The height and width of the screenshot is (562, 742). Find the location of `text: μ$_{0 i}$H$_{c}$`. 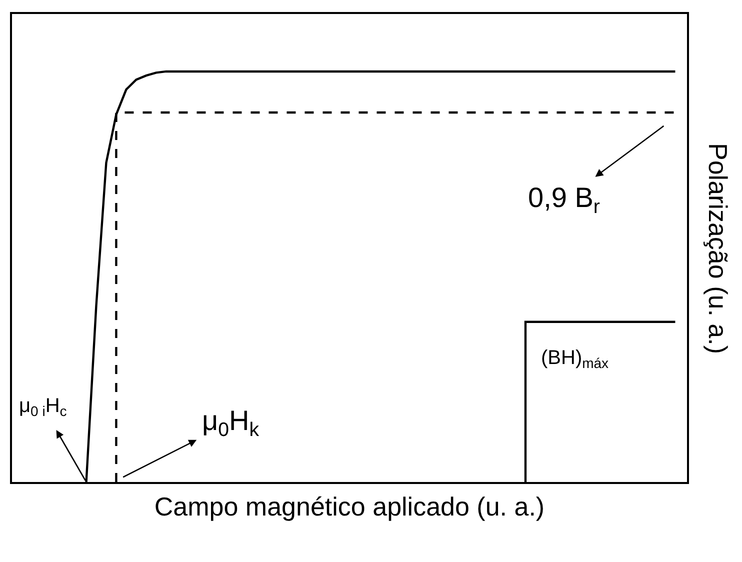

text: μ$_{0 i}$H$_{c}$ is located at coordinates (43, 407).